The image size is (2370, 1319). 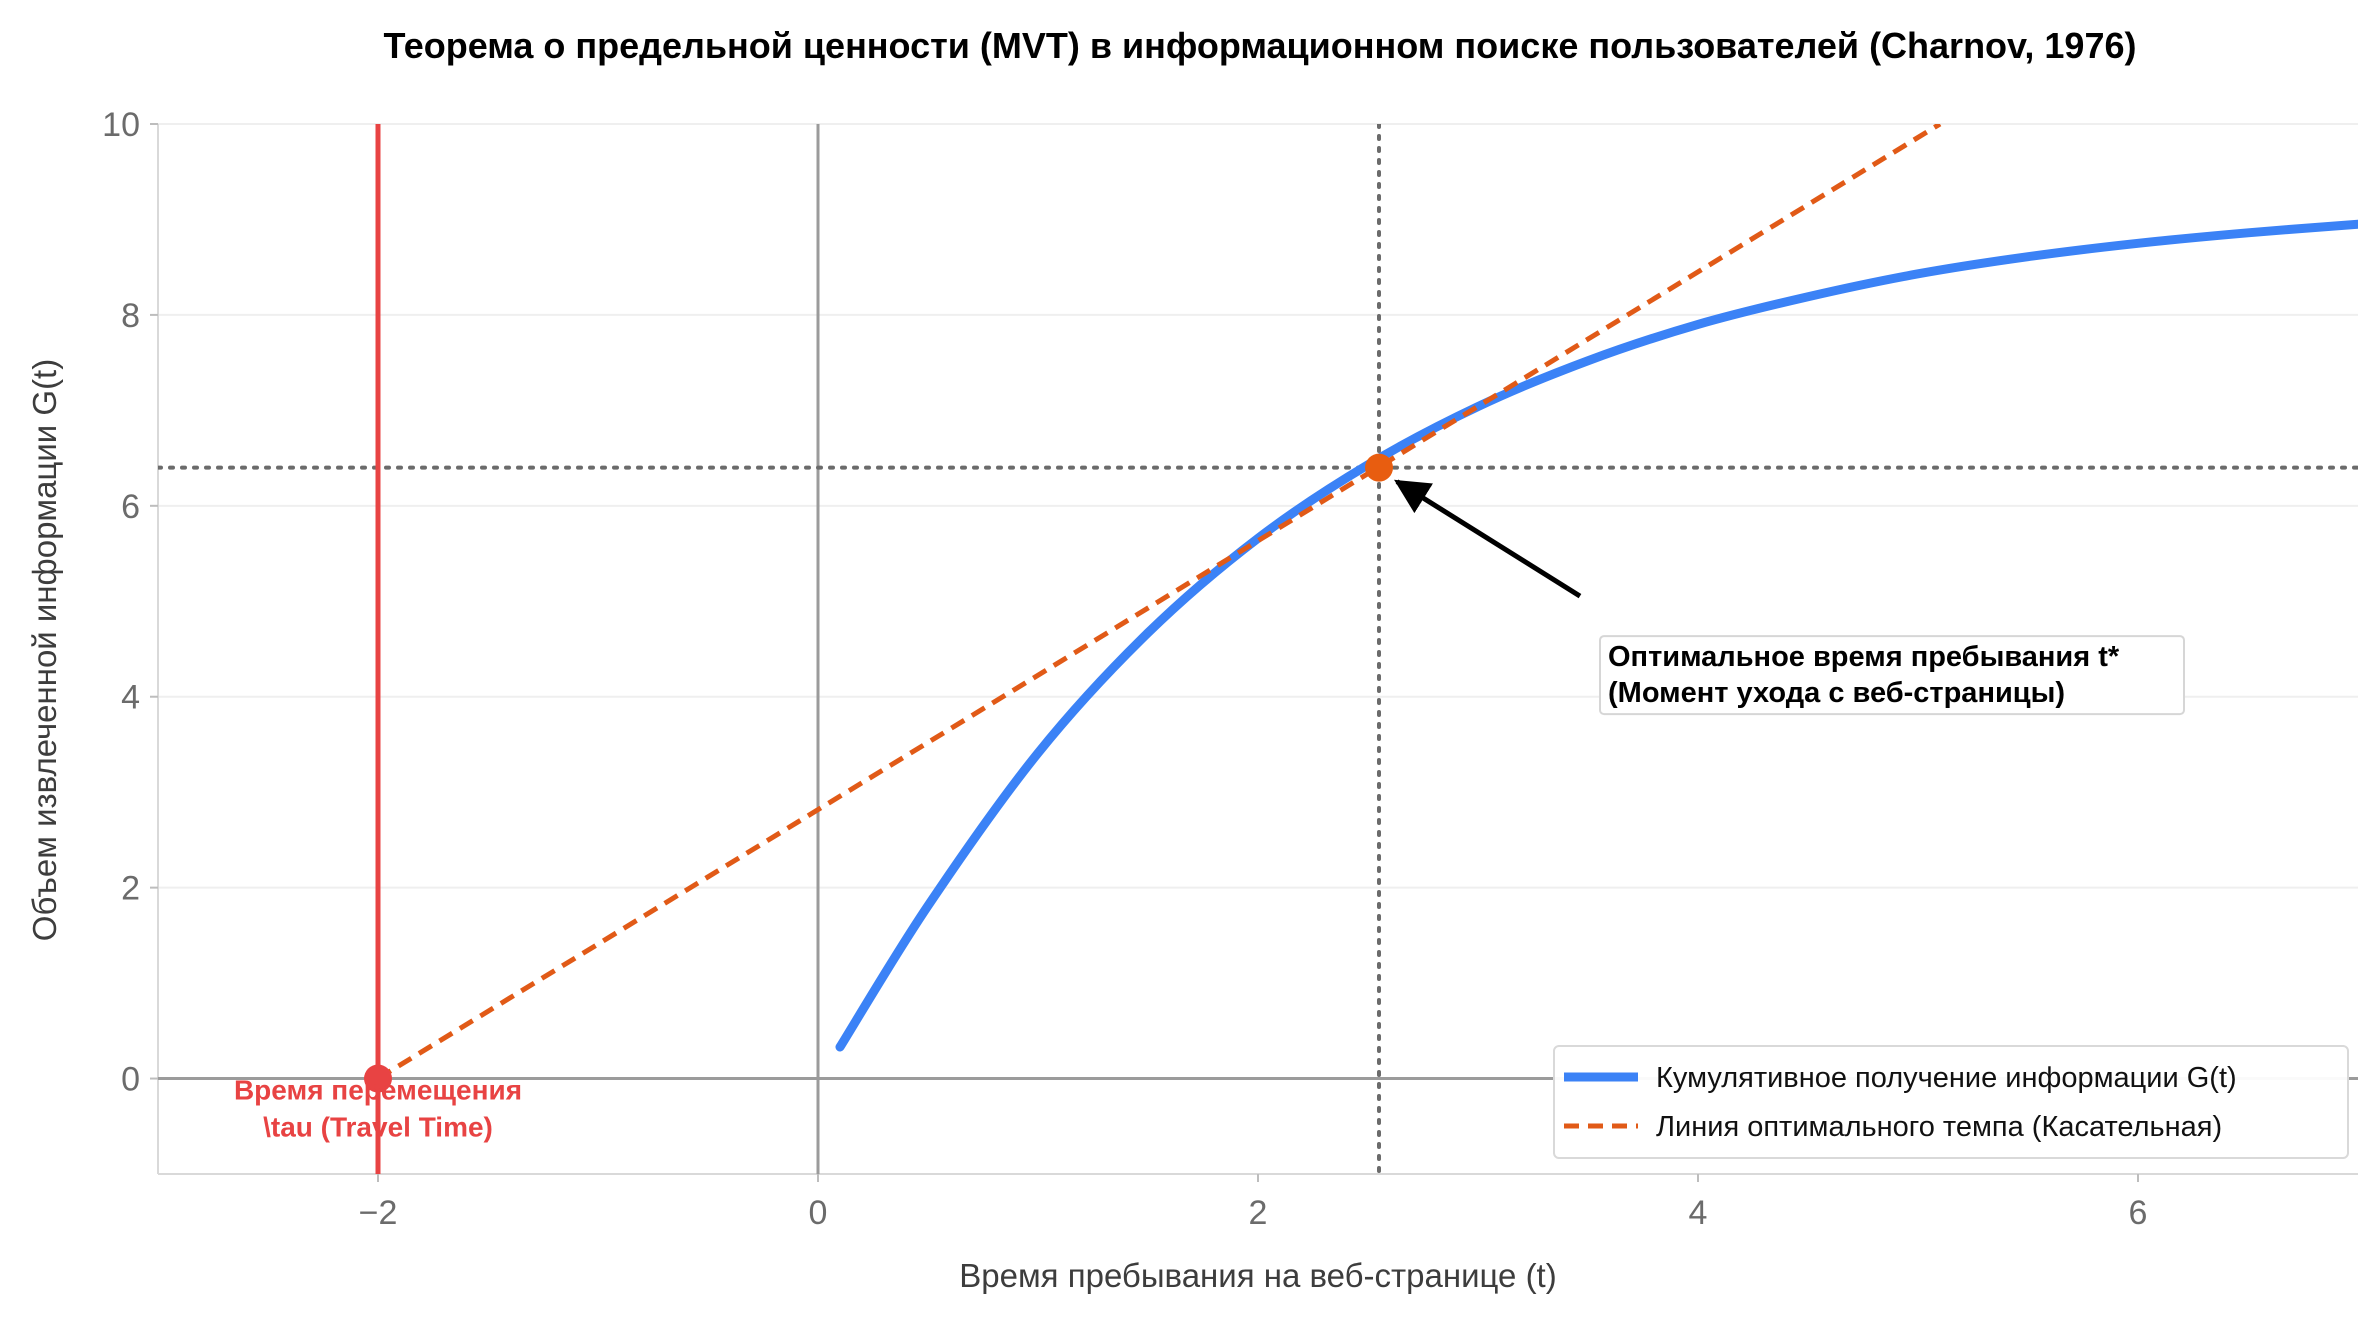 I want to click on legend-entry-tangent: Линия оптимального темпа (Касательная), so click(x=1939, y=1127).